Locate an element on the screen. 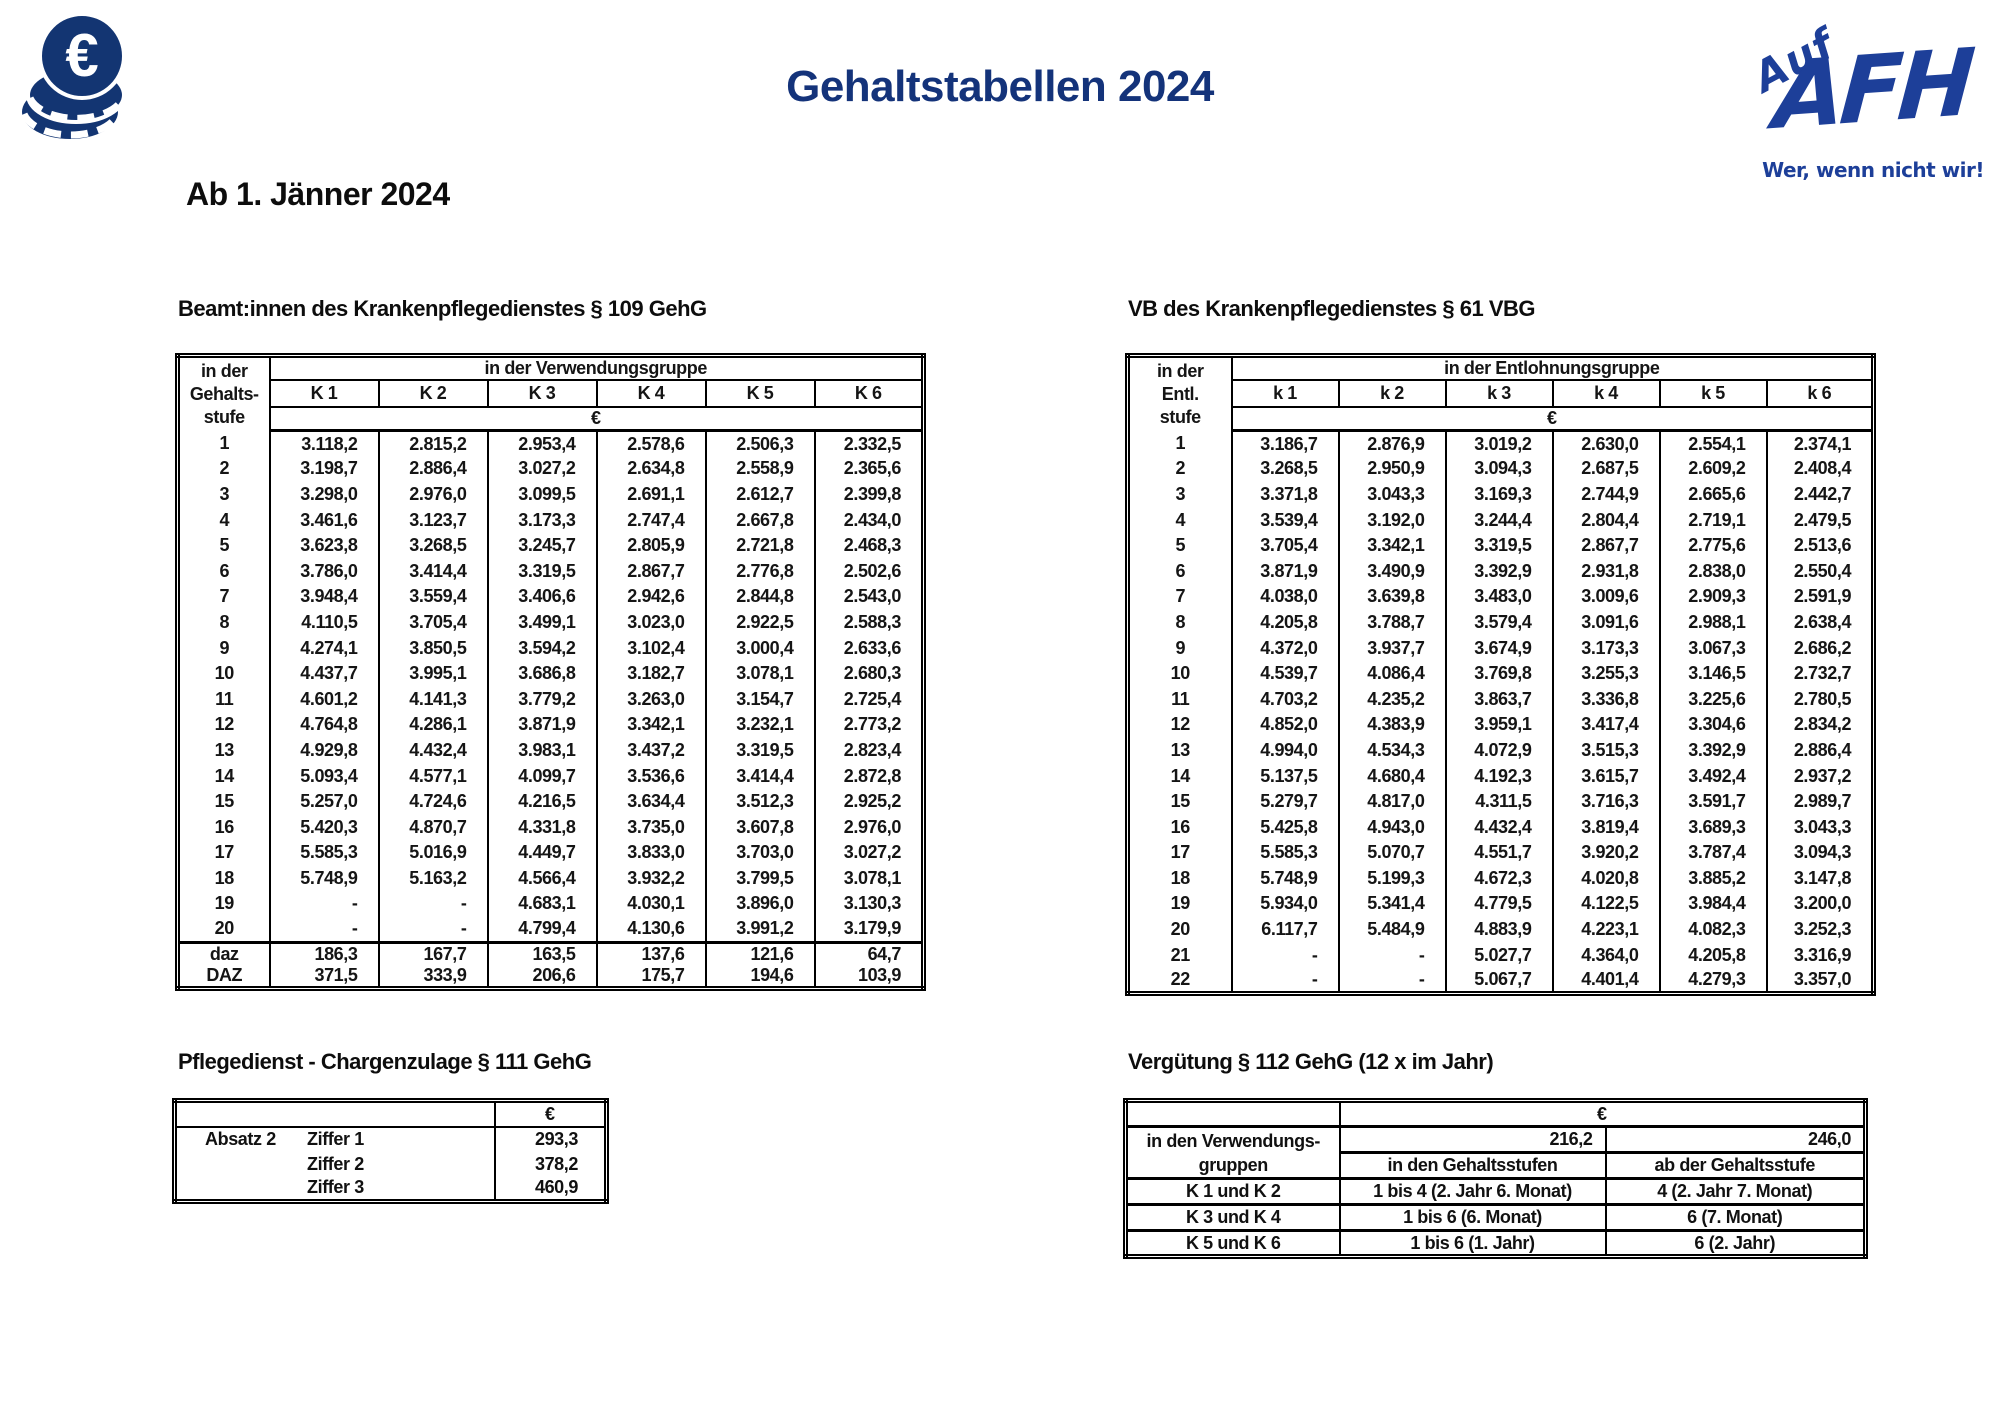 This screenshot has height=1414, width=2000. table-row: 22 - - 5.067,7 4.401,4 4.279,3 3.357,0 is located at coordinates (1500, 980).